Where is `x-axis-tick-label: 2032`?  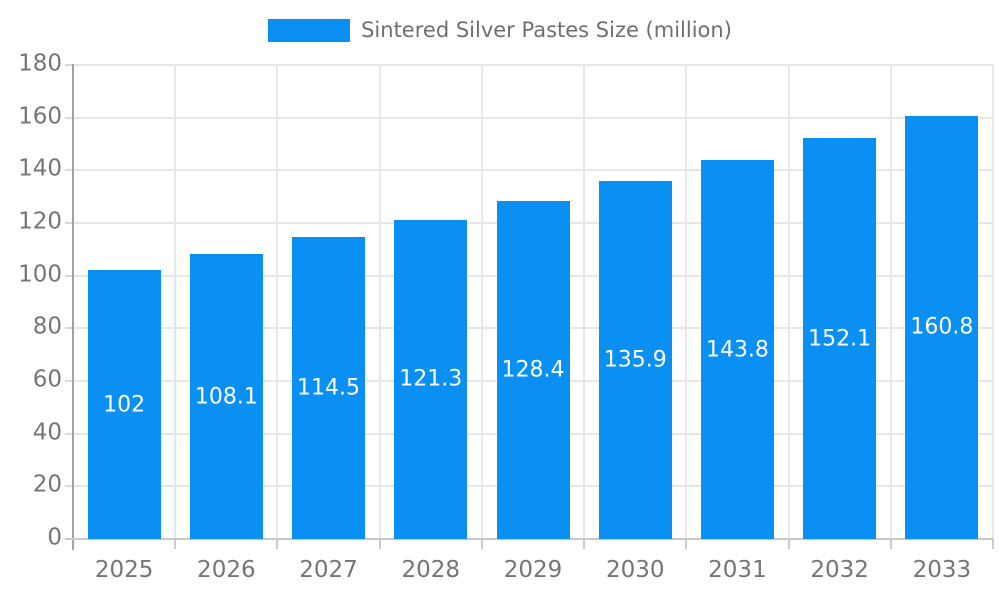
x-axis-tick-label: 2032 is located at coordinates (839, 570).